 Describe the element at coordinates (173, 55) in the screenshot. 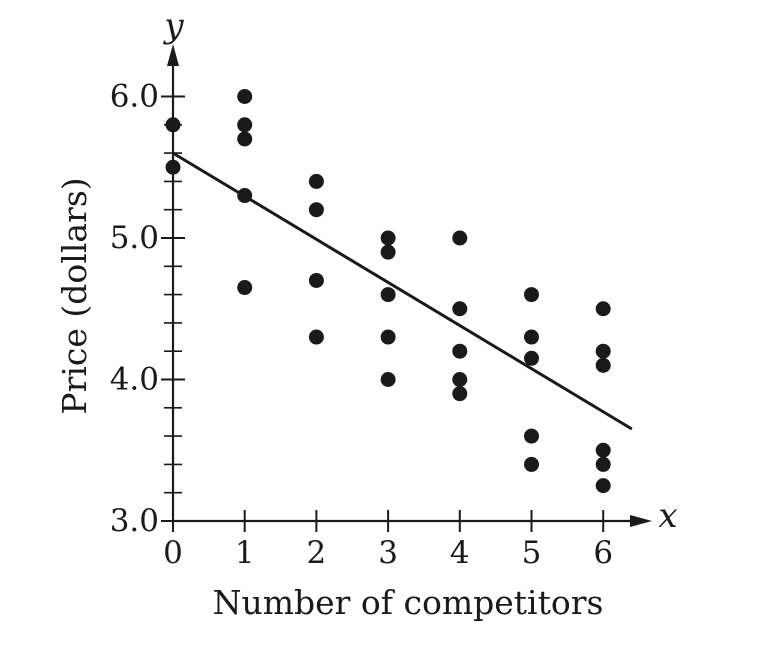

I see `y-axis-arrowhead` at that location.